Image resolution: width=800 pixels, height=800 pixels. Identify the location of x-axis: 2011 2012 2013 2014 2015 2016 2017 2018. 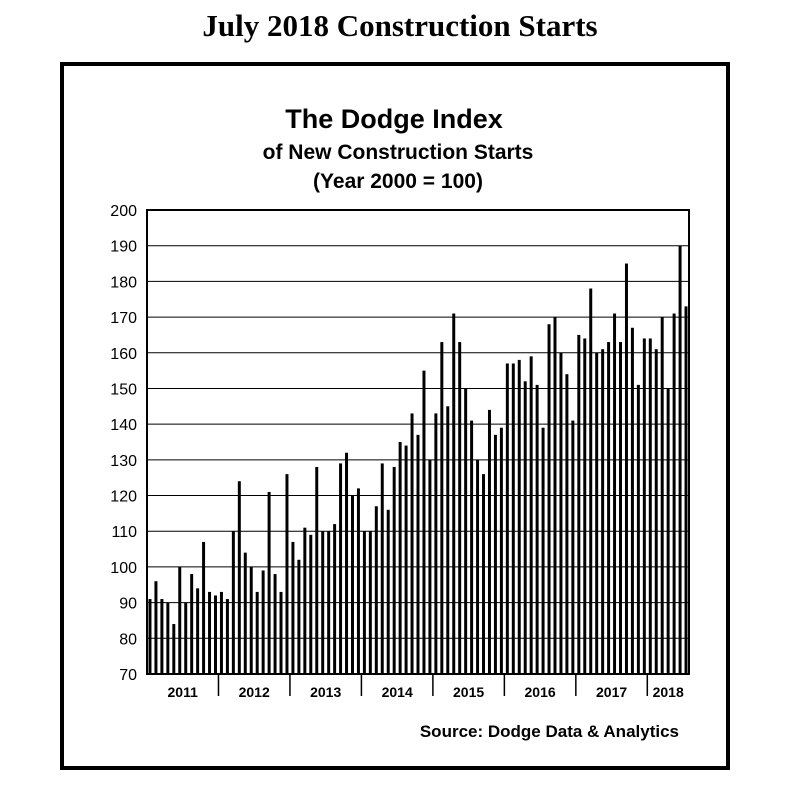
(426, 687).